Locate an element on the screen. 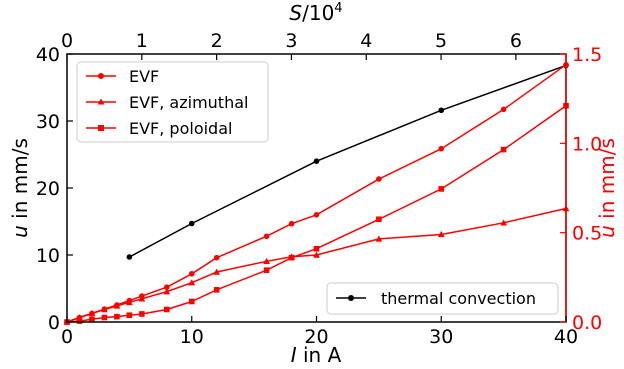 The image size is (624, 369). x-tick-label: 20 is located at coordinates (316, 337).